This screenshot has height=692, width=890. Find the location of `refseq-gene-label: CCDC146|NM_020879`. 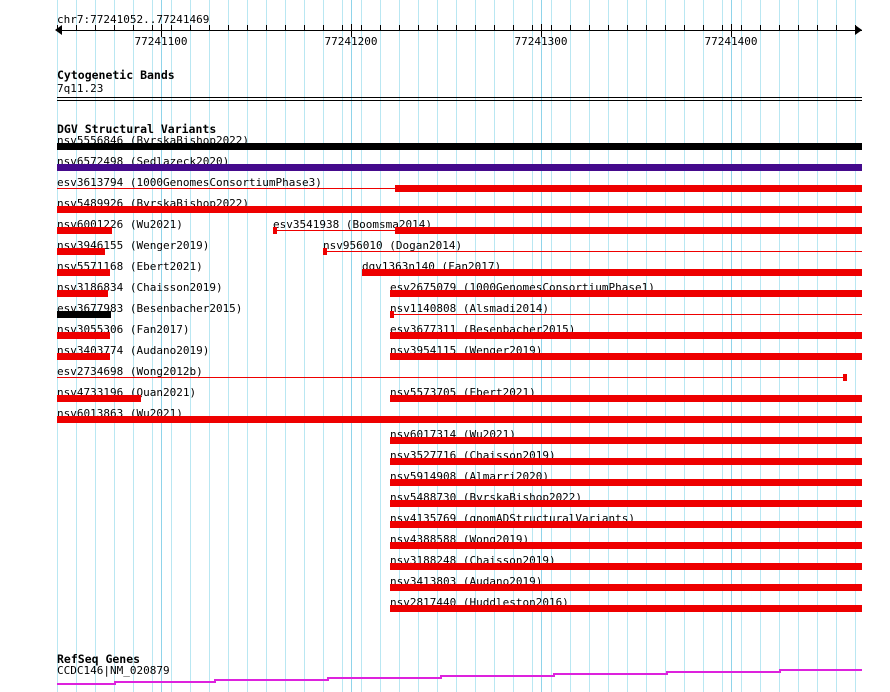

refseq-gene-label: CCDC146|NM_020879 is located at coordinates (113, 670).